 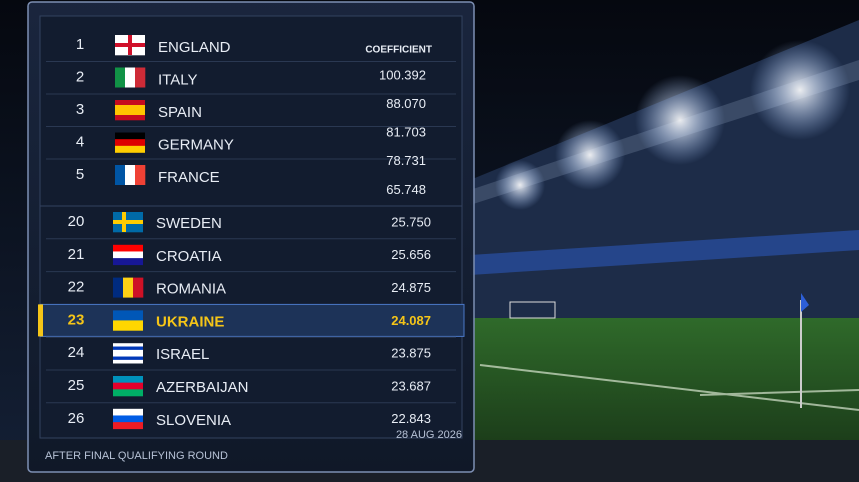 I want to click on rank: 4, so click(x=80, y=141).